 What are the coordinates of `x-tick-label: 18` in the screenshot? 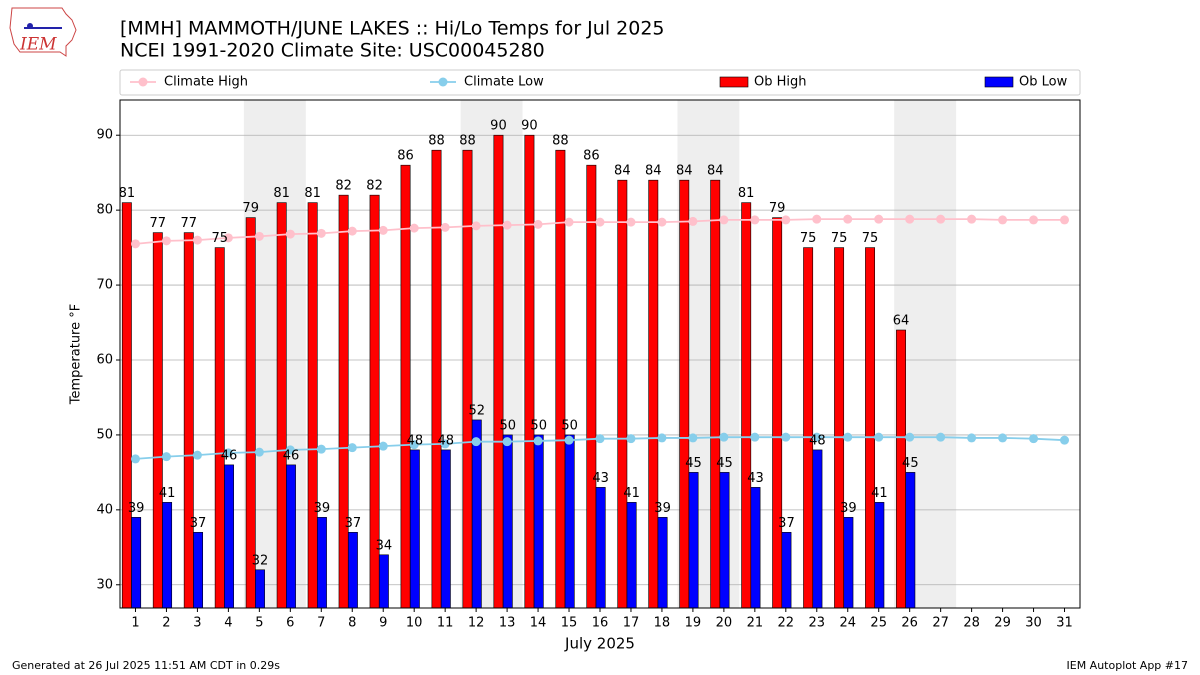 It's located at (662, 623).